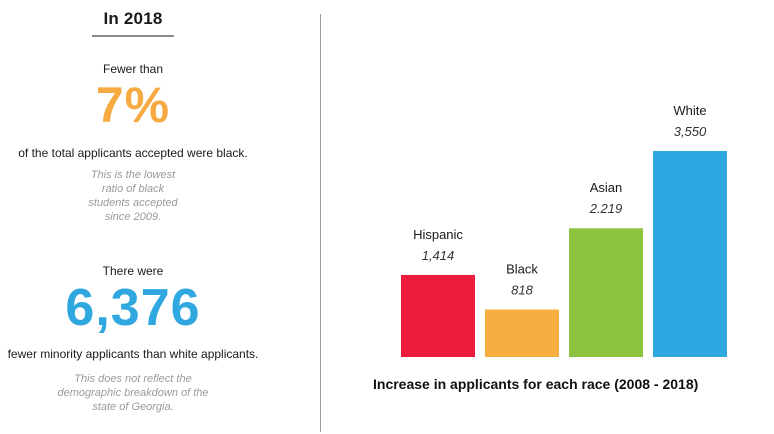 The image size is (774, 434). Describe the element at coordinates (133, 36) in the screenshot. I see `heading-underline` at that location.